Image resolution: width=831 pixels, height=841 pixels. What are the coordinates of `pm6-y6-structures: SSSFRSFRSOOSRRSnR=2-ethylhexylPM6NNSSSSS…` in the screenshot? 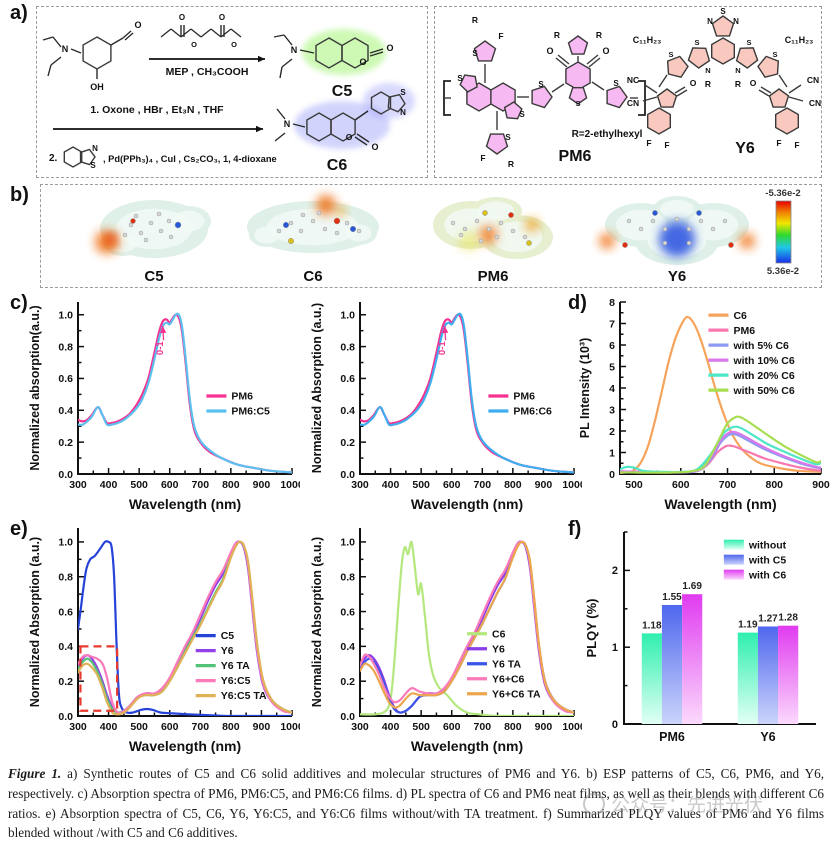 It's located at (632, 88).